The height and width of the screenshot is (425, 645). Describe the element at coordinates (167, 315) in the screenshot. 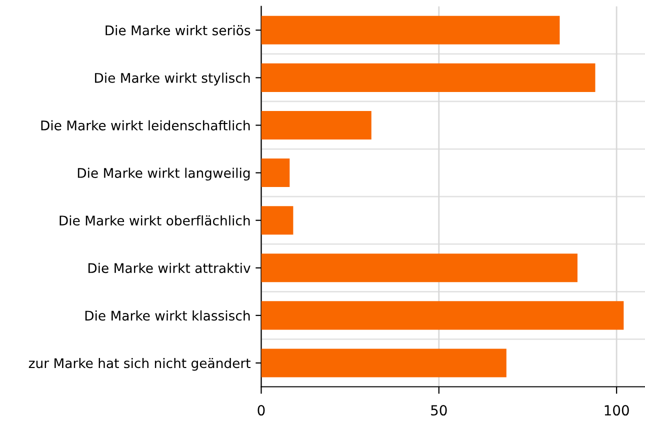

I see `y-tick-label: Die Marke wirkt klassisch` at that location.